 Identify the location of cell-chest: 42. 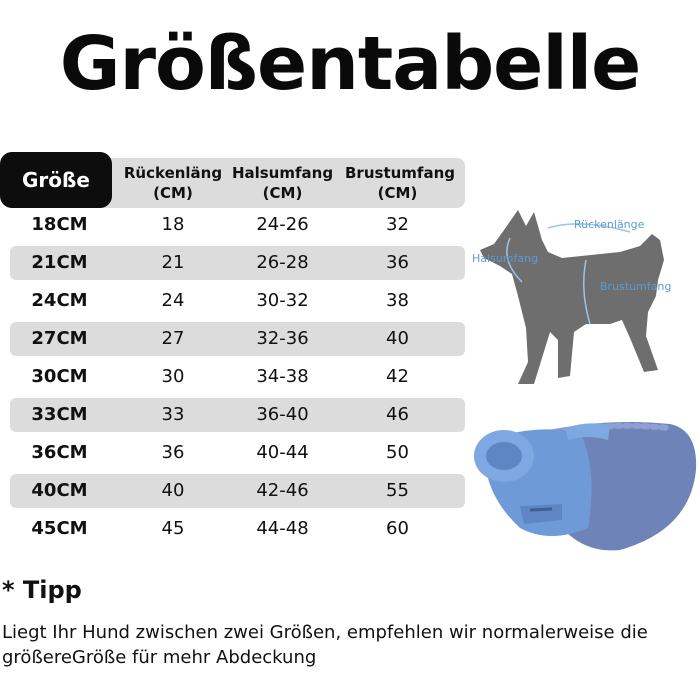
(397, 376).